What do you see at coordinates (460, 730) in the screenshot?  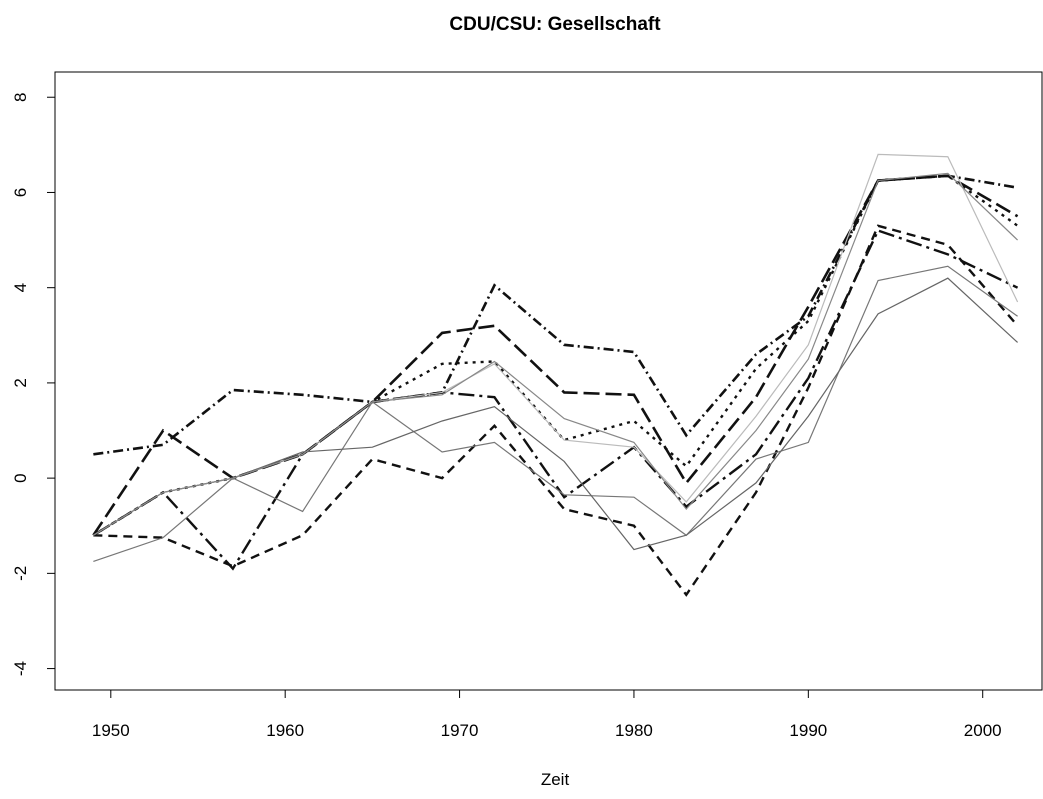 I see `x-tick-label: 1970` at bounding box center [460, 730].